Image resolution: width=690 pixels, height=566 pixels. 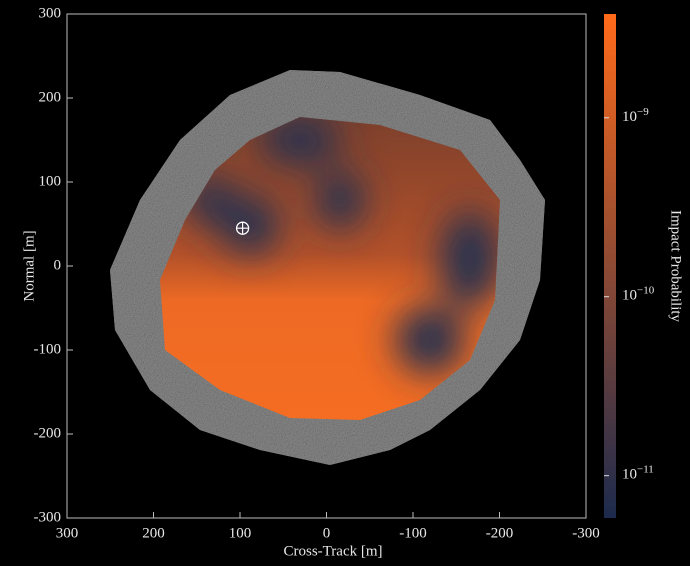 What do you see at coordinates (48, 433) in the screenshot?
I see `y-tick-label: -200` at bounding box center [48, 433].